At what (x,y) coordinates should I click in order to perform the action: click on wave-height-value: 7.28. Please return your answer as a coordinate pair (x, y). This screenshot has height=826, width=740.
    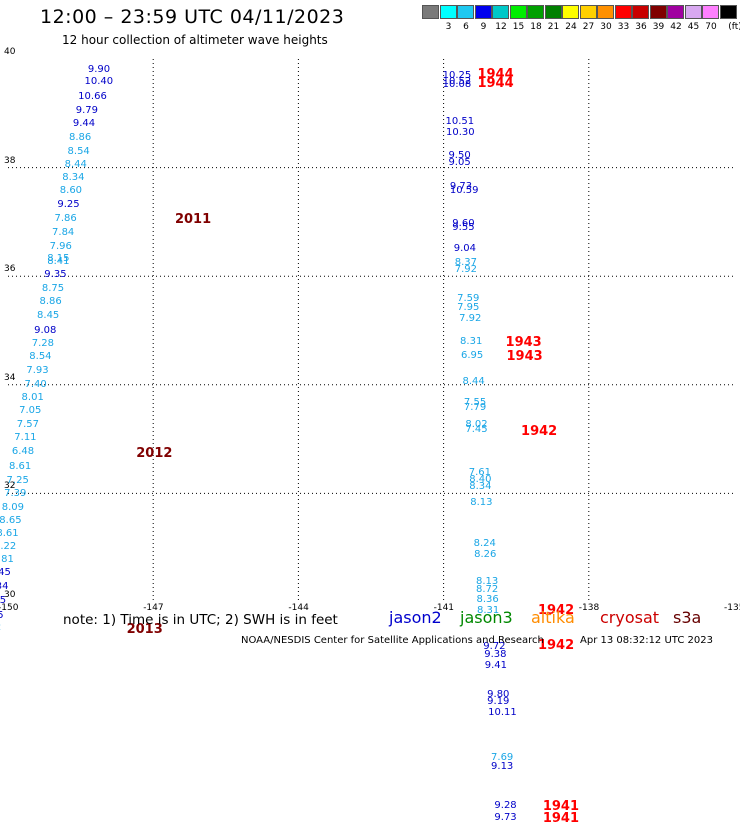
    Looking at the image, I should click on (42, 343).